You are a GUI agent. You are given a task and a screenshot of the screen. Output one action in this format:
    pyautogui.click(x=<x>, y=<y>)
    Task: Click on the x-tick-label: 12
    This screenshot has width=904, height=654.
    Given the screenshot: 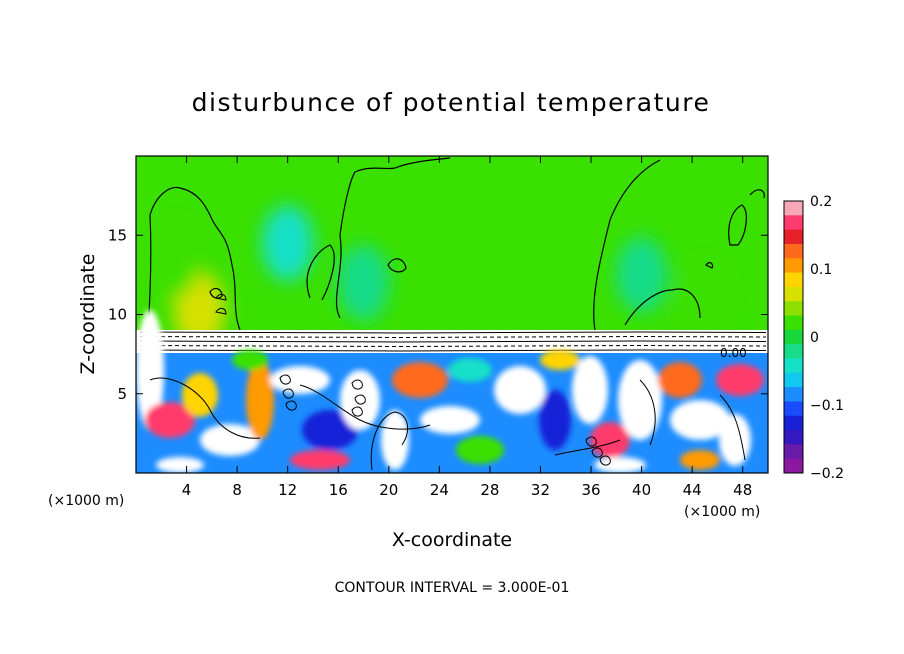 What is the action you would take?
    pyautogui.click(x=287, y=490)
    